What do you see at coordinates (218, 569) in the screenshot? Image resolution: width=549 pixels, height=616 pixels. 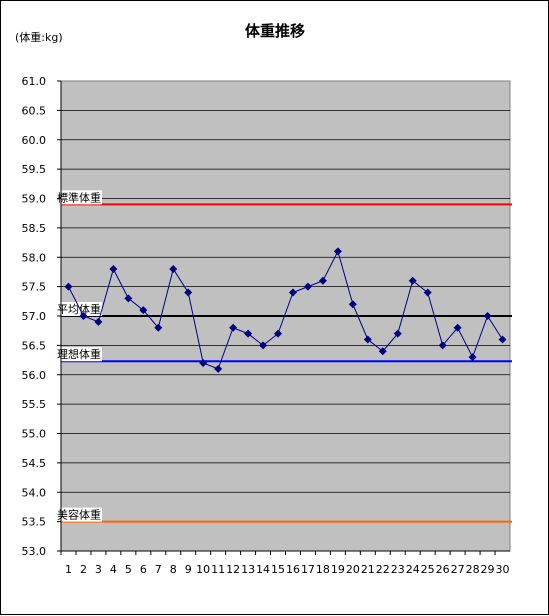 I see `x-tick-label: 11` at bounding box center [218, 569].